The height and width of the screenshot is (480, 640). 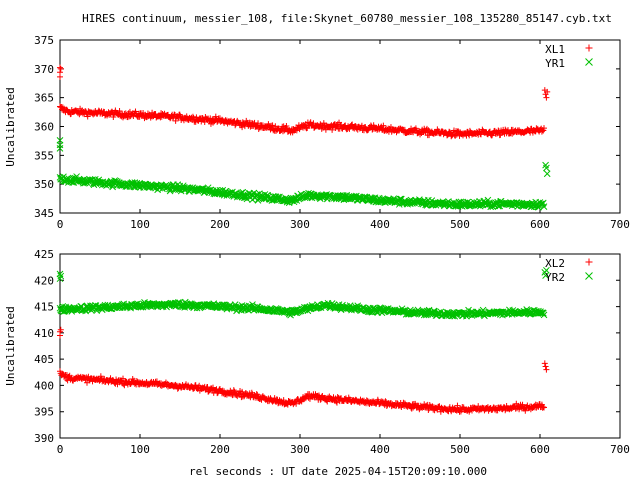 I want to click on y-tick-label: 400, so click(x=44, y=385).